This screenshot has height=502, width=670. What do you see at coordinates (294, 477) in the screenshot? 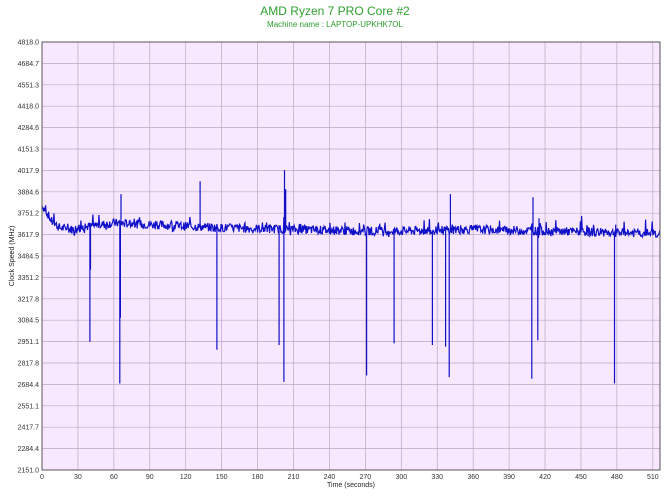
I see `x-tick-label: 210` at bounding box center [294, 477].